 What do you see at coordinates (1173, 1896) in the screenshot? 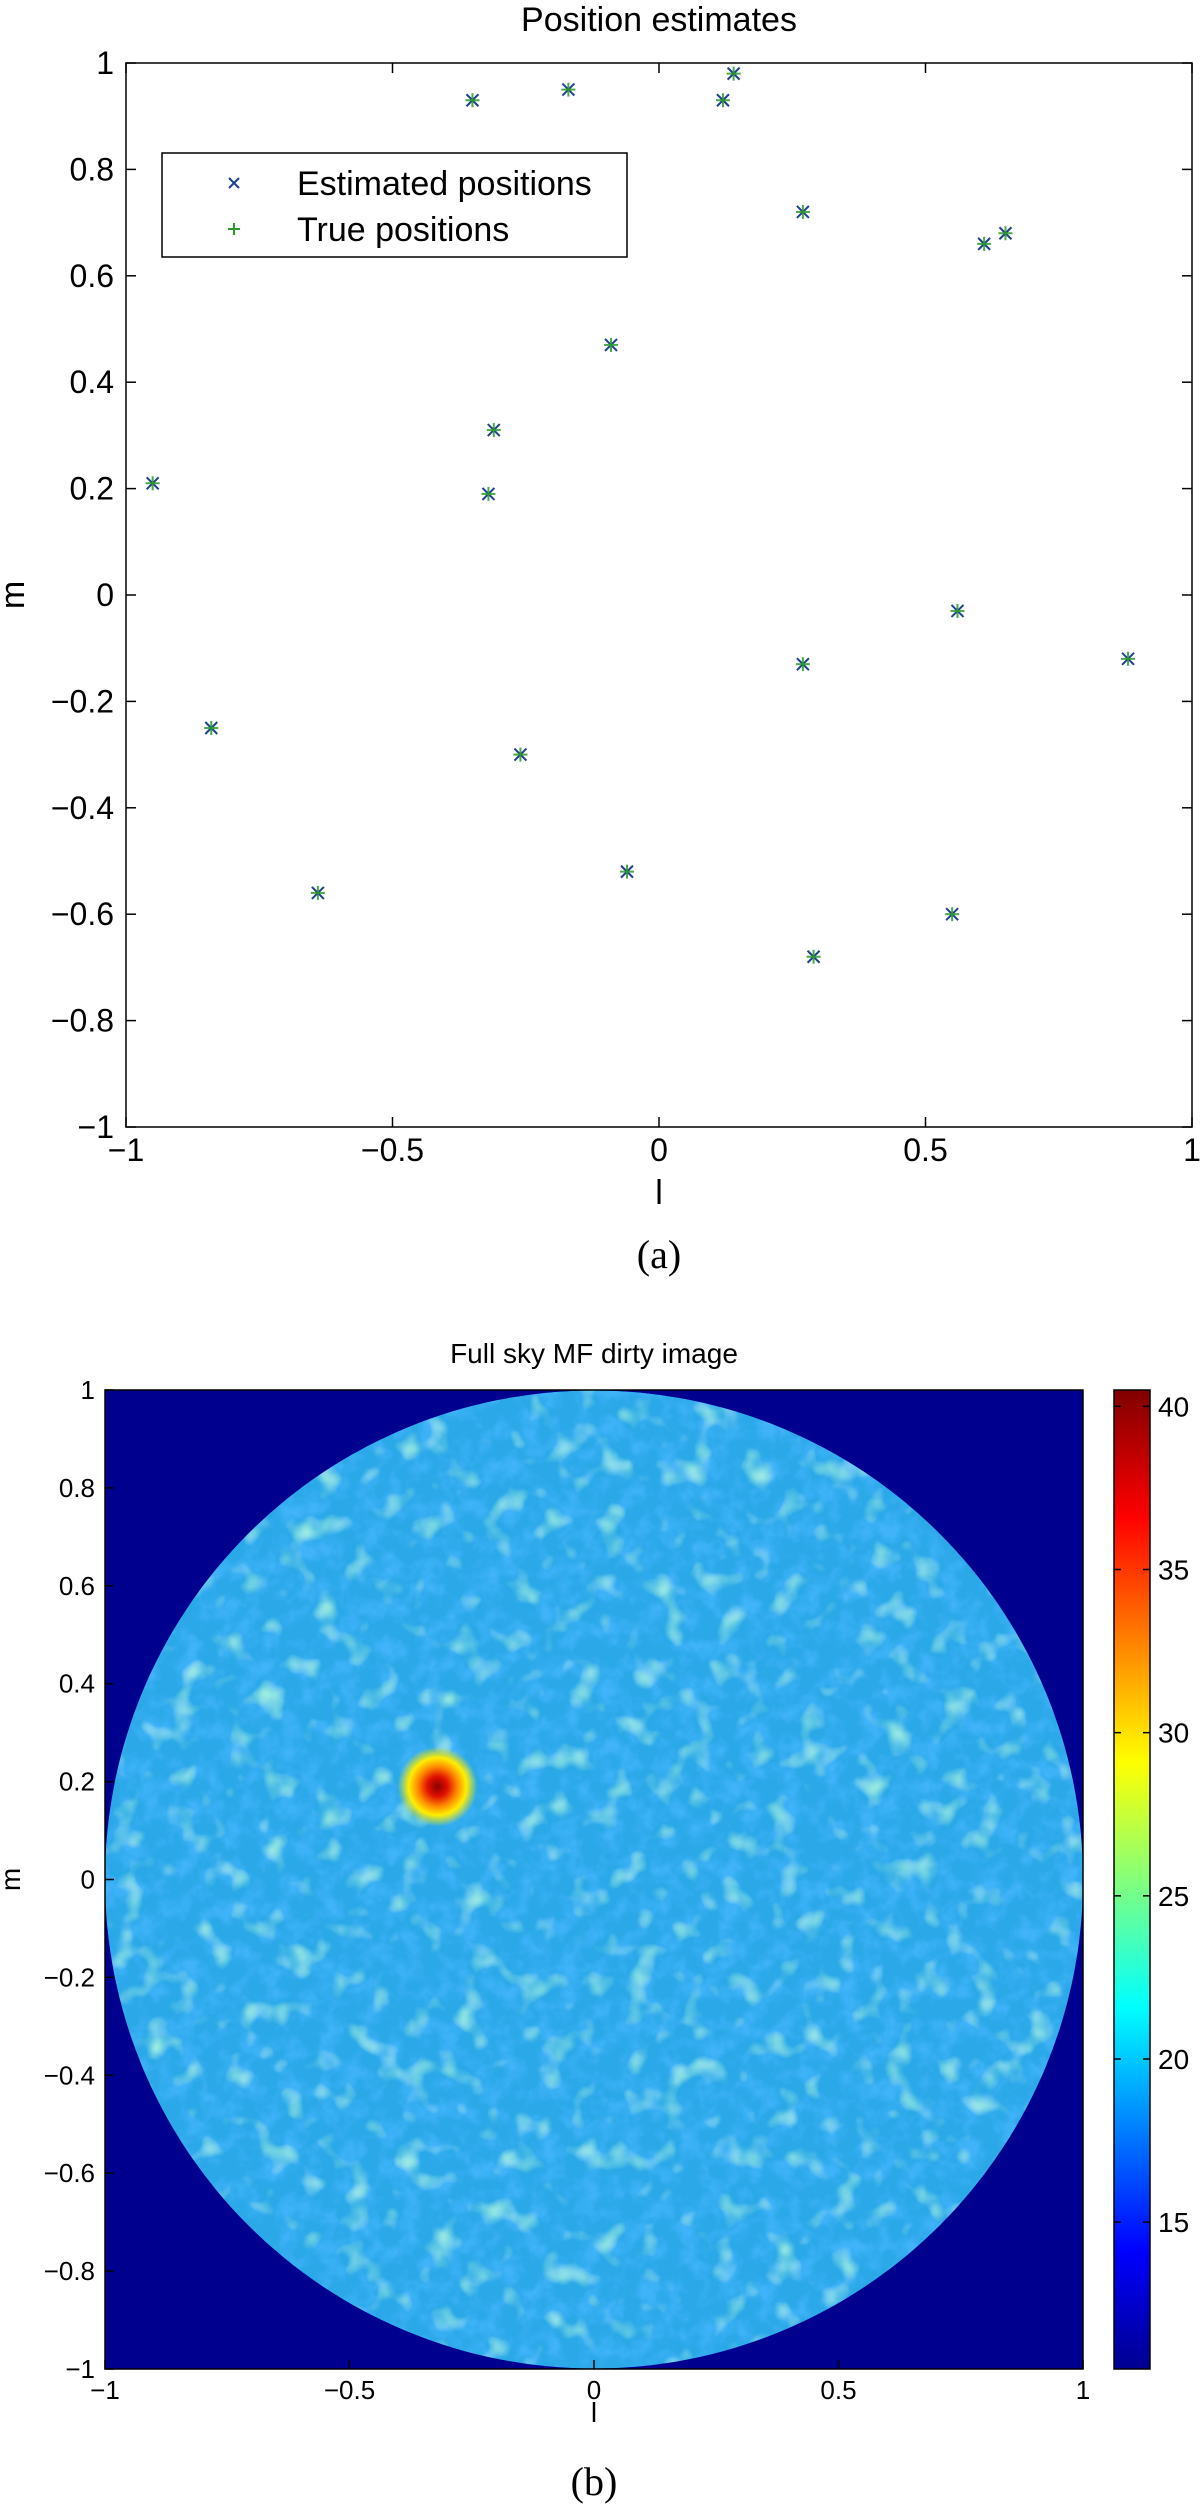
I see `colorbar-tick-label: 25` at bounding box center [1173, 1896].